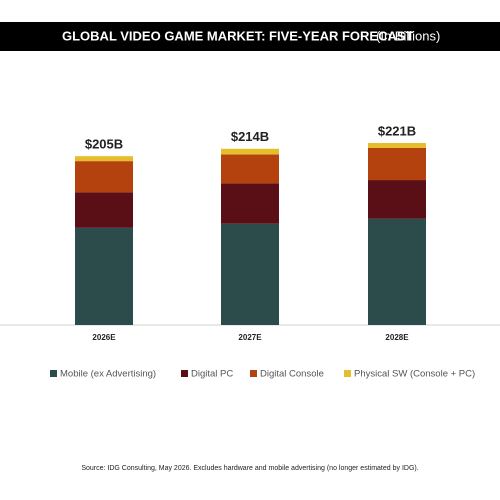  Describe the element at coordinates (104, 337) in the screenshot. I see `x-tick-label: 2026E` at that location.